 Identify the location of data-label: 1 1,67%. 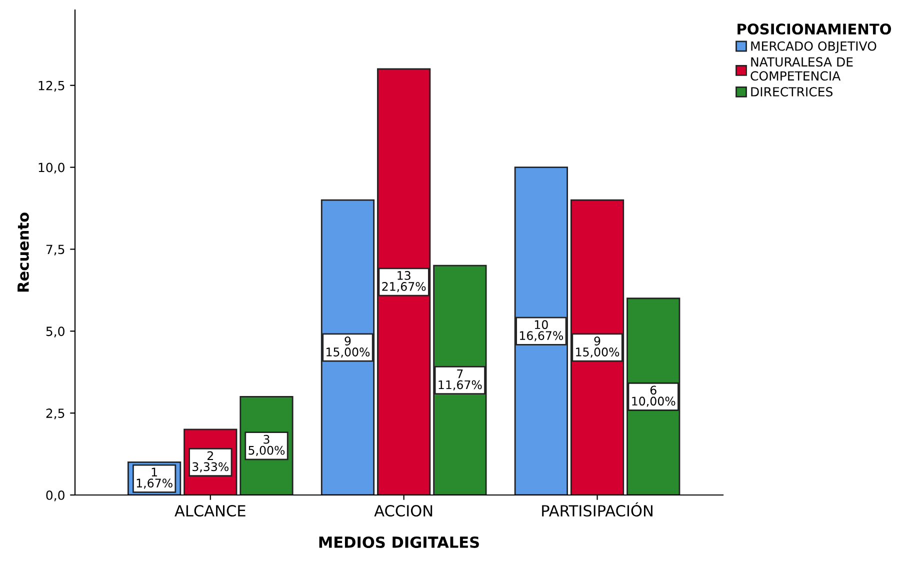
(154, 478).